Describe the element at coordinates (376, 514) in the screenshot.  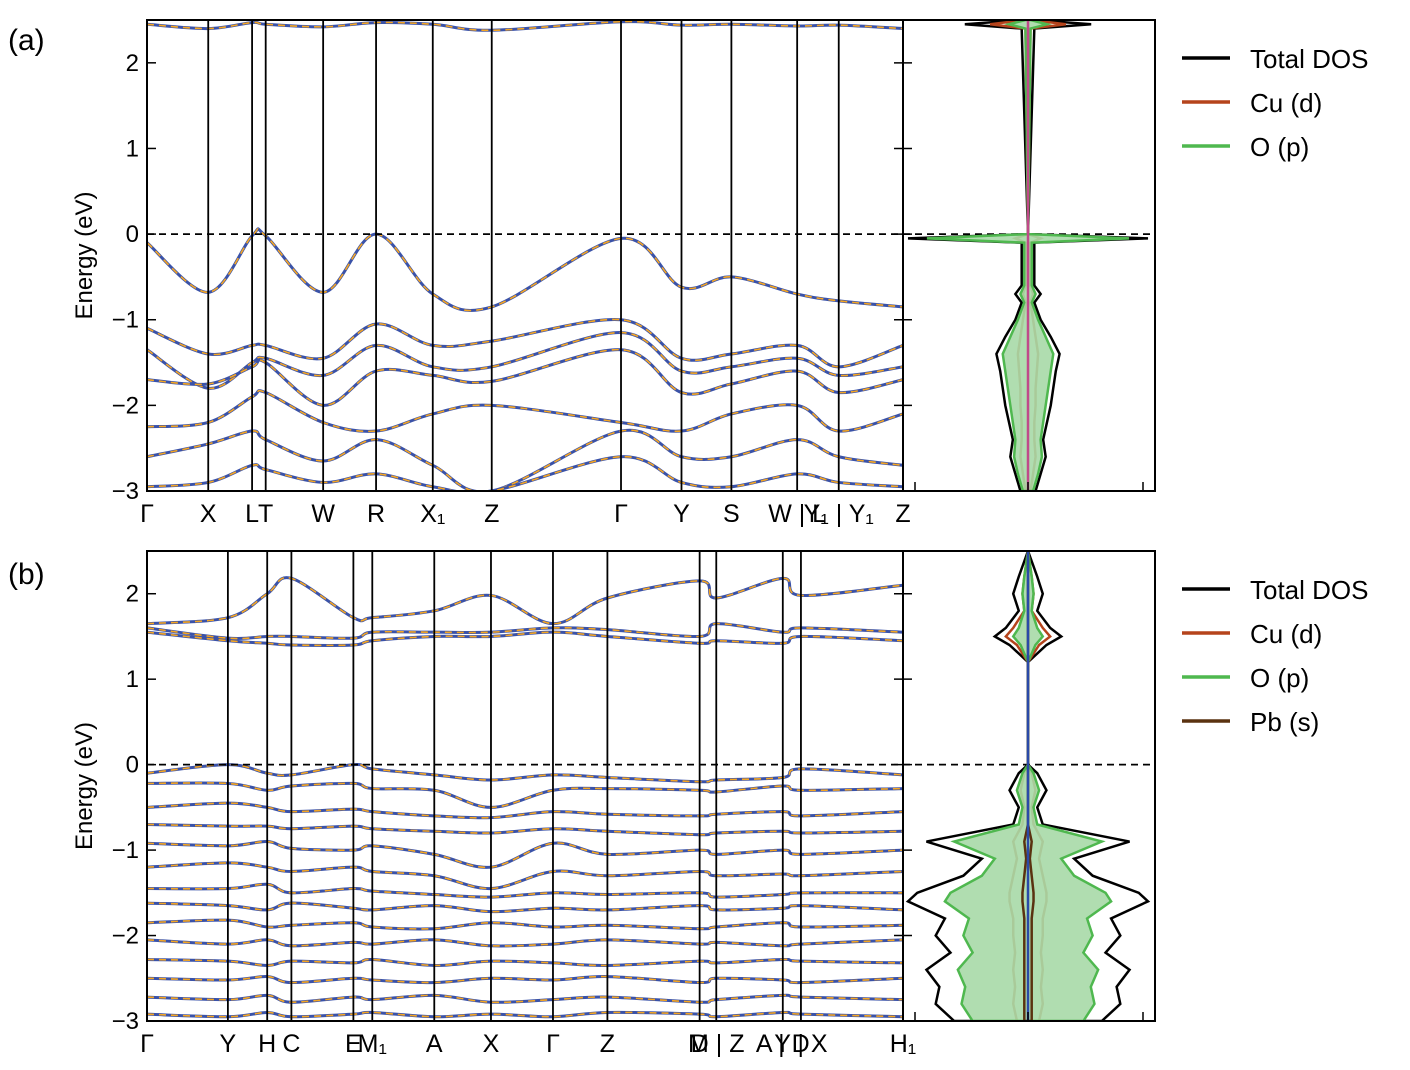
I see `kpoint-label: R` at that location.